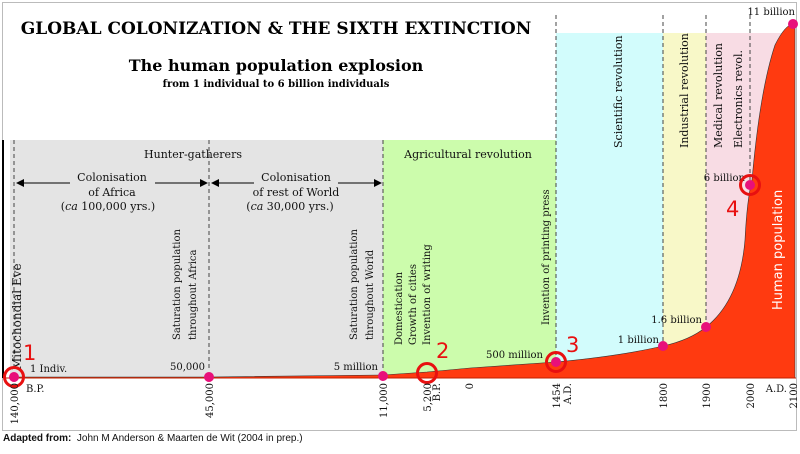 The width and height of the screenshot is (800, 454). Describe the element at coordinates (684, 90) in the screenshot. I see `era-industrial: Industrial revolution` at that location.